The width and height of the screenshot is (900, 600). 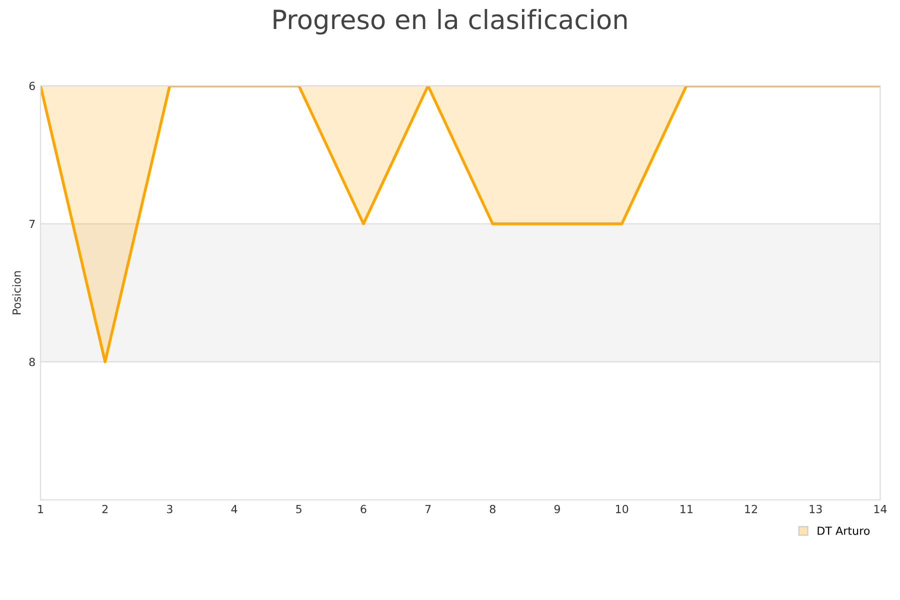 I want to click on legend-label: DT Arturo, so click(x=844, y=530).